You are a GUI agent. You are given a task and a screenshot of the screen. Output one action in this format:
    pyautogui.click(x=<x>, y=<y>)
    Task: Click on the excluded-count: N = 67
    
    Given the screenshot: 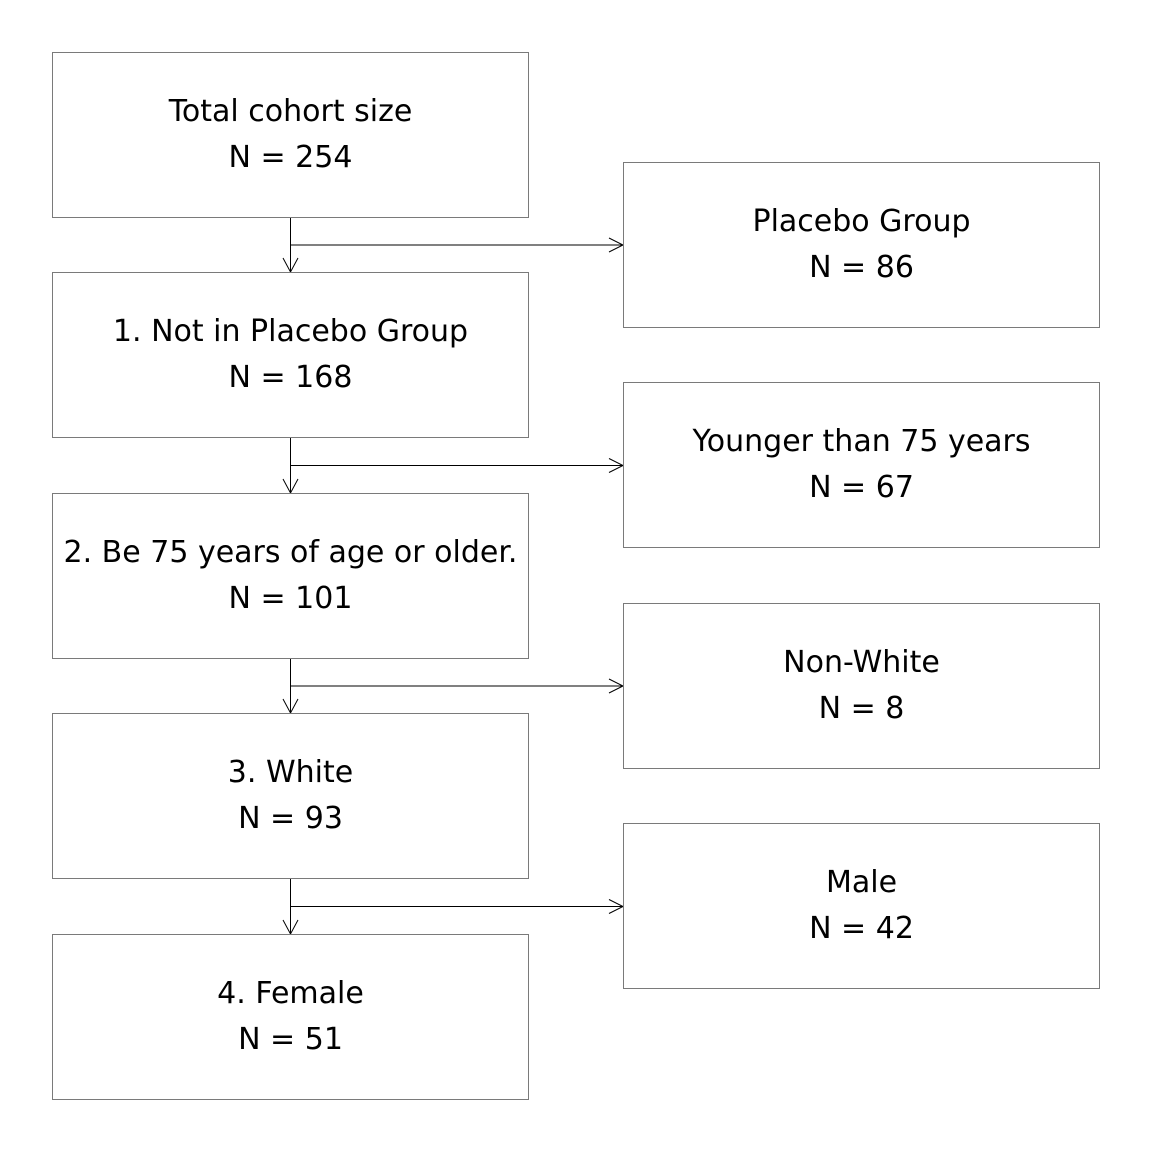 What is the action you would take?
    pyautogui.click(x=861, y=487)
    